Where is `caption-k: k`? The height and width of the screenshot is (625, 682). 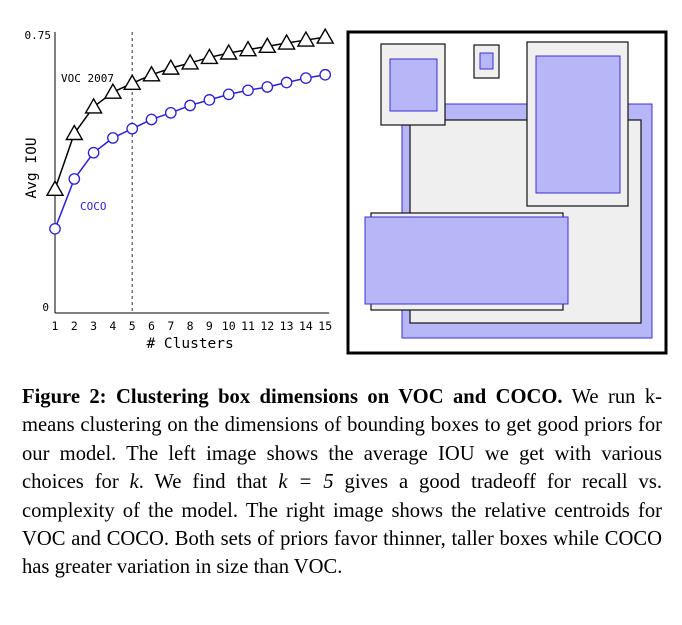 caption-k: k is located at coordinates (134, 482).